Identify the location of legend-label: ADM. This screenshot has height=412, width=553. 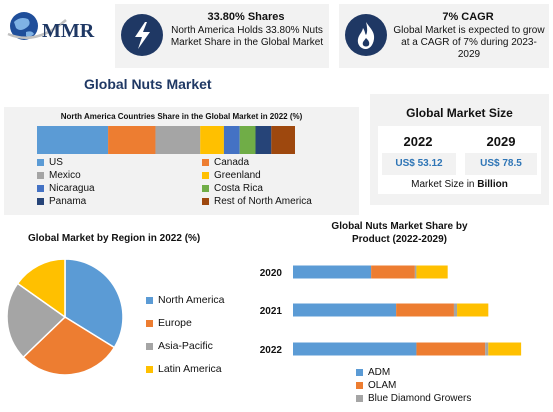
(379, 372).